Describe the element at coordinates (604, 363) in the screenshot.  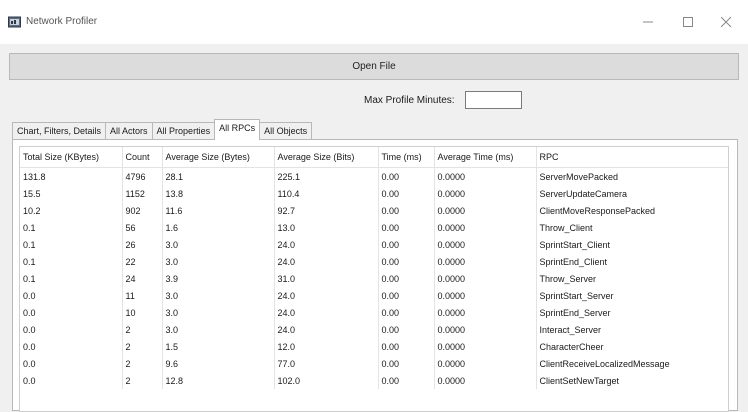
I see `rpc-name-cell: ClientReceiveLocalizedMessage` at that location.